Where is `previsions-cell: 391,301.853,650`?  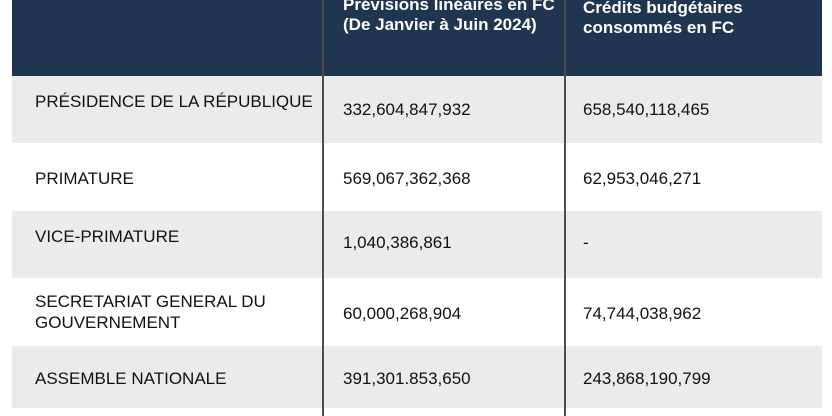
previsions-cell: 391,301.853,650 is located at coordinates (407, 378).